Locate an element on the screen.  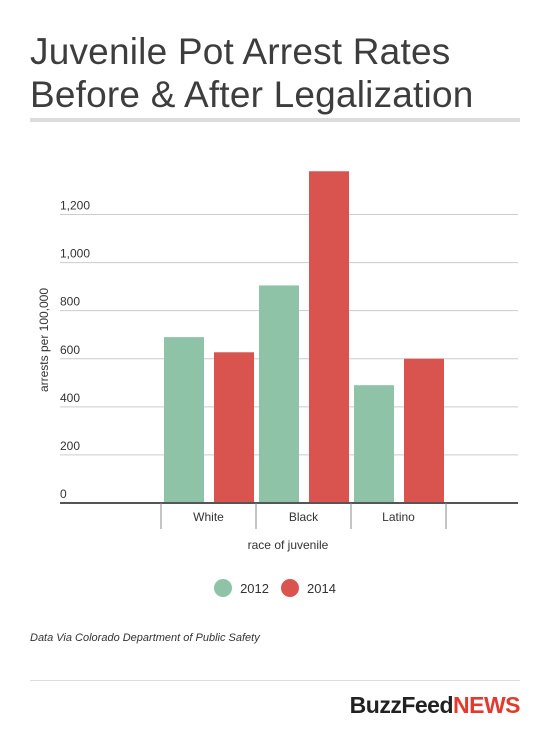
y-tick-label: 600 is located at coordinates (70, 350).